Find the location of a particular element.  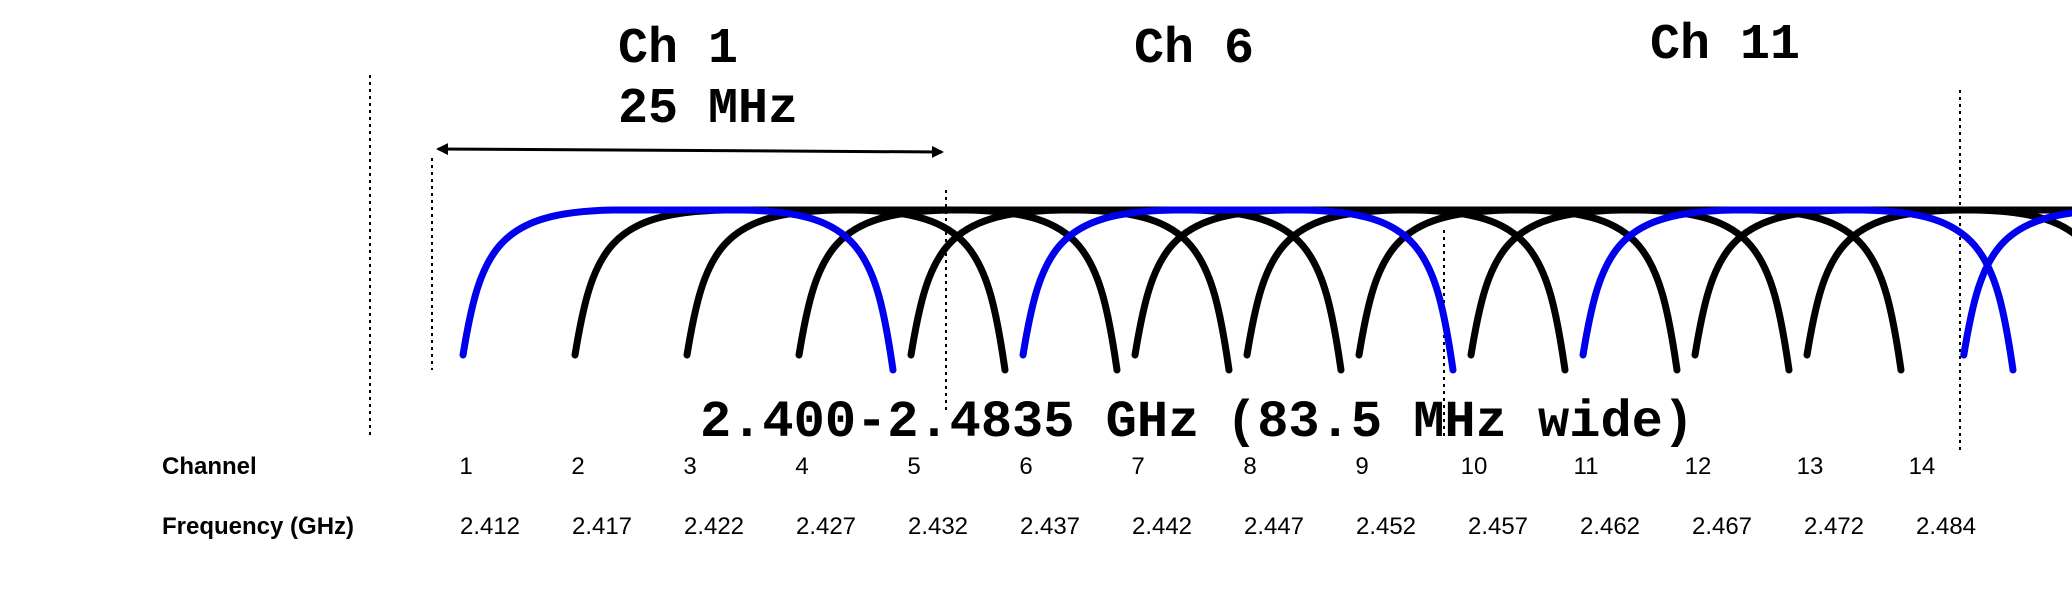

frequency-header: Frequency (GHz) is located at coordinates (258, 526).